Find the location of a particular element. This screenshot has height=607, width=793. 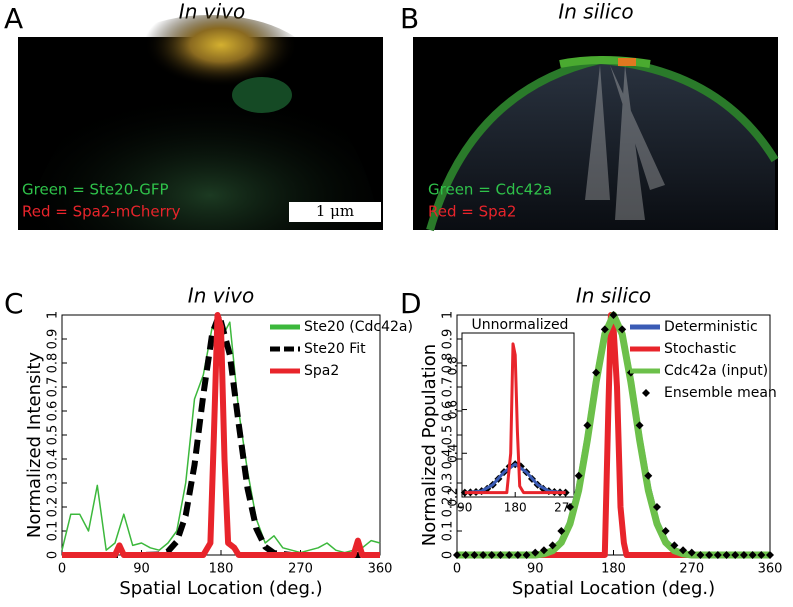

legend-label: Spa2 is located at coordinates (321, 371).